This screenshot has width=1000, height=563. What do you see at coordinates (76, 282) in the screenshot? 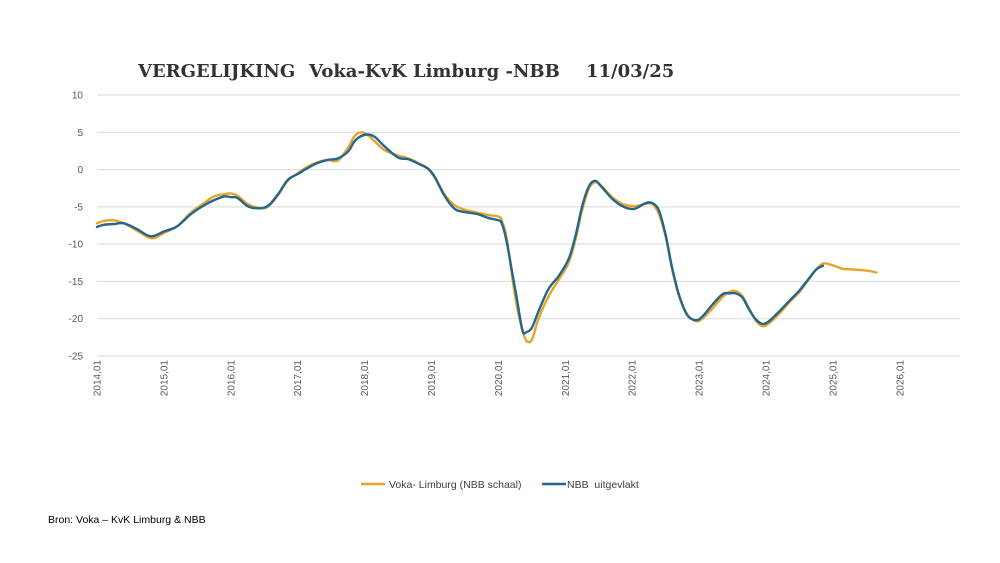
I see `y-tick-label: -15` at bounding box center [76, 282].